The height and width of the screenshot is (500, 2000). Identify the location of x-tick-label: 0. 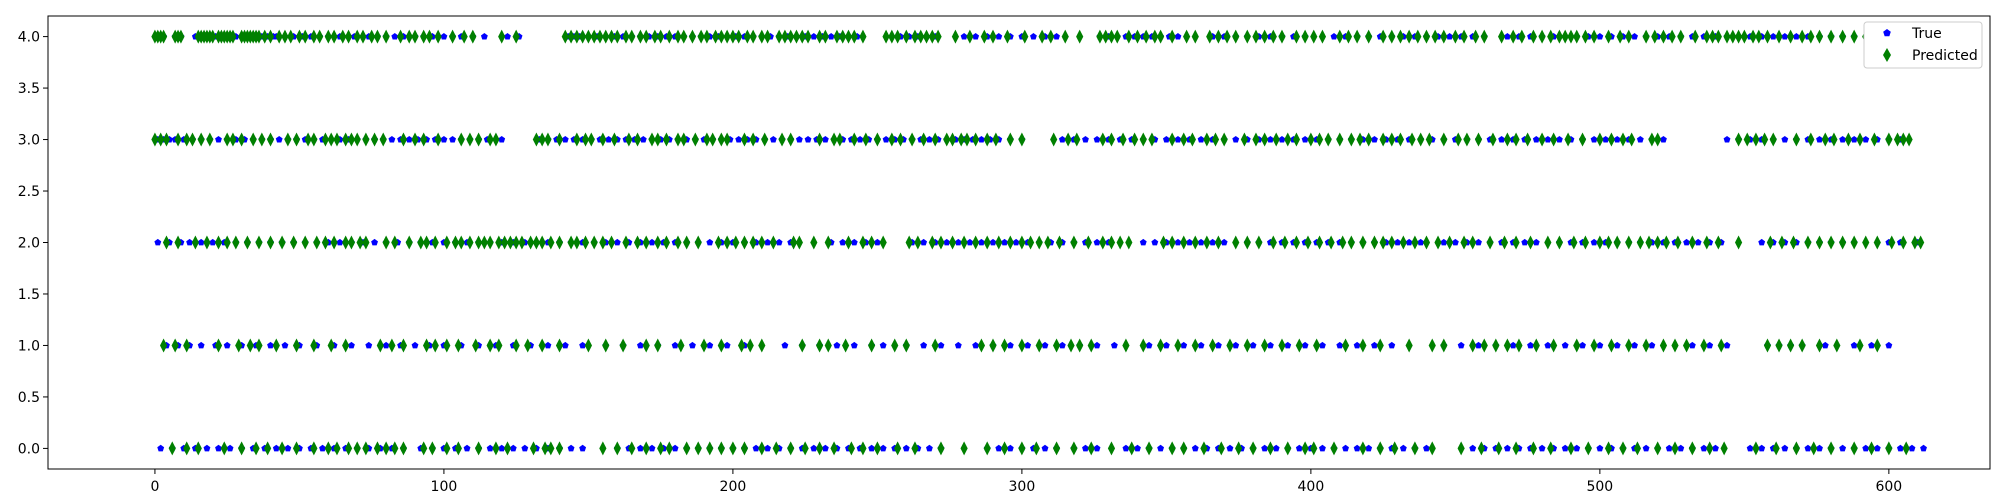
(154, 487).